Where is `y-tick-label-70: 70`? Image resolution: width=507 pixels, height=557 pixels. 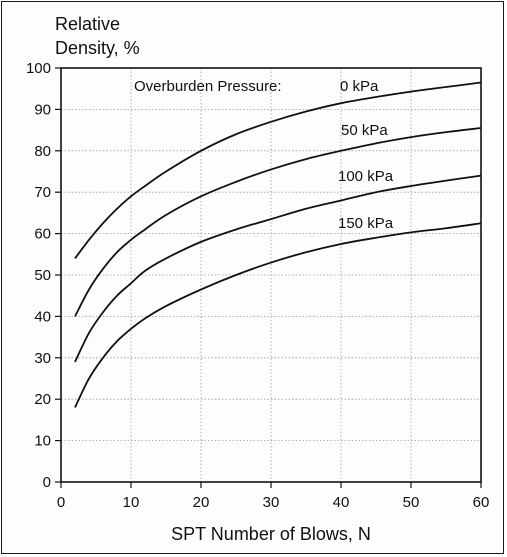
y-tick-label-70: 70 is located at coordinates (42, 192).